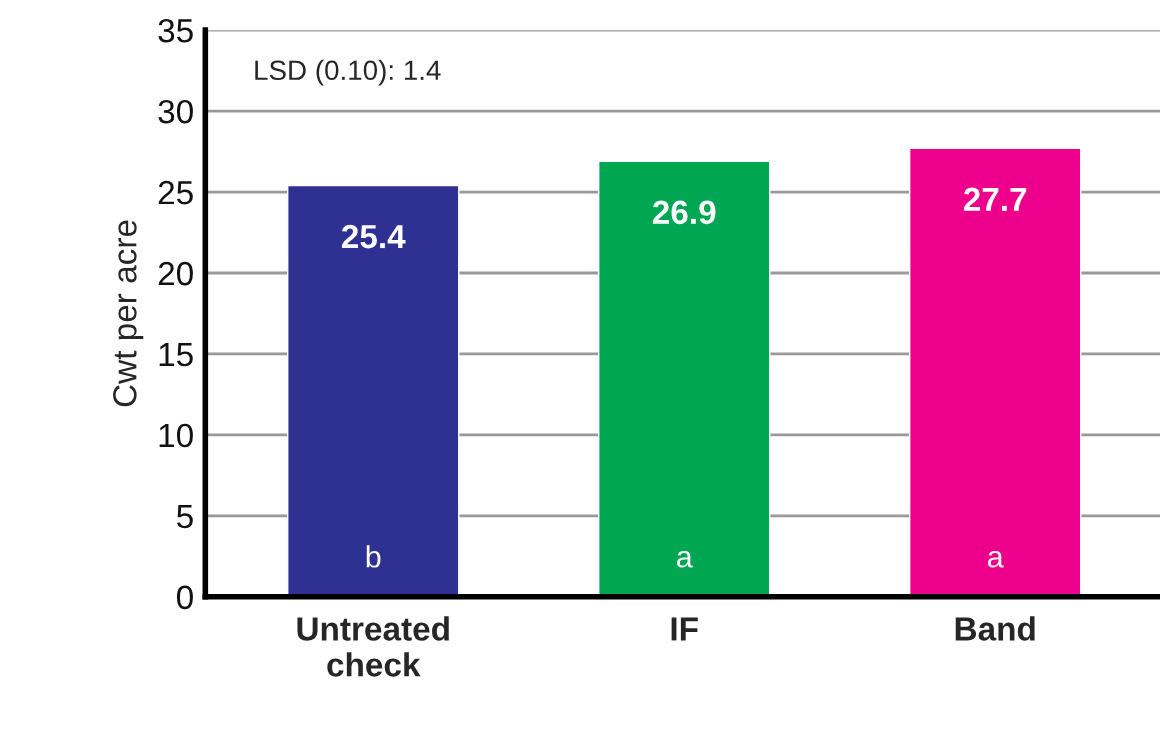 This screenshot has width=1160, height=735. What do you see at coordinates (348, 72) in the screenshot?
I see `annotation: LSD (0.10): 1.4` at bounding box center [348, 72].